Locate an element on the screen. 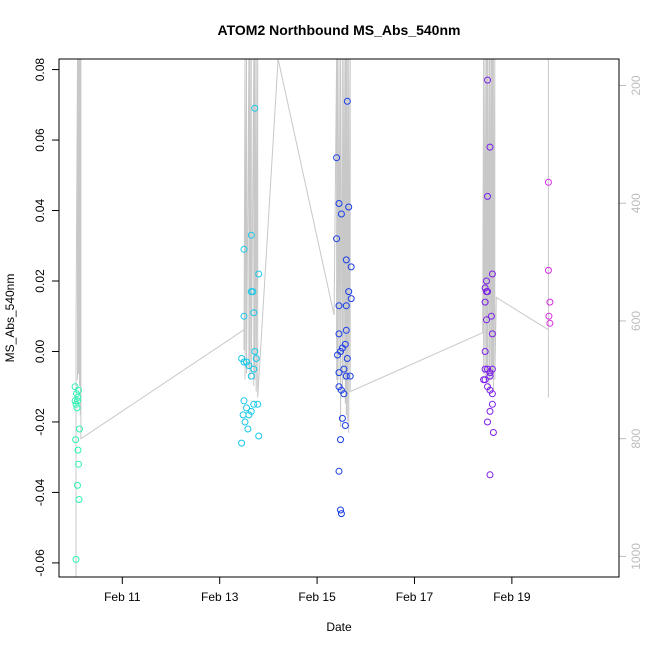 This screenshot has height=650, width=650. y-tick-label: 0.08 is located at coordinates (40, 70).